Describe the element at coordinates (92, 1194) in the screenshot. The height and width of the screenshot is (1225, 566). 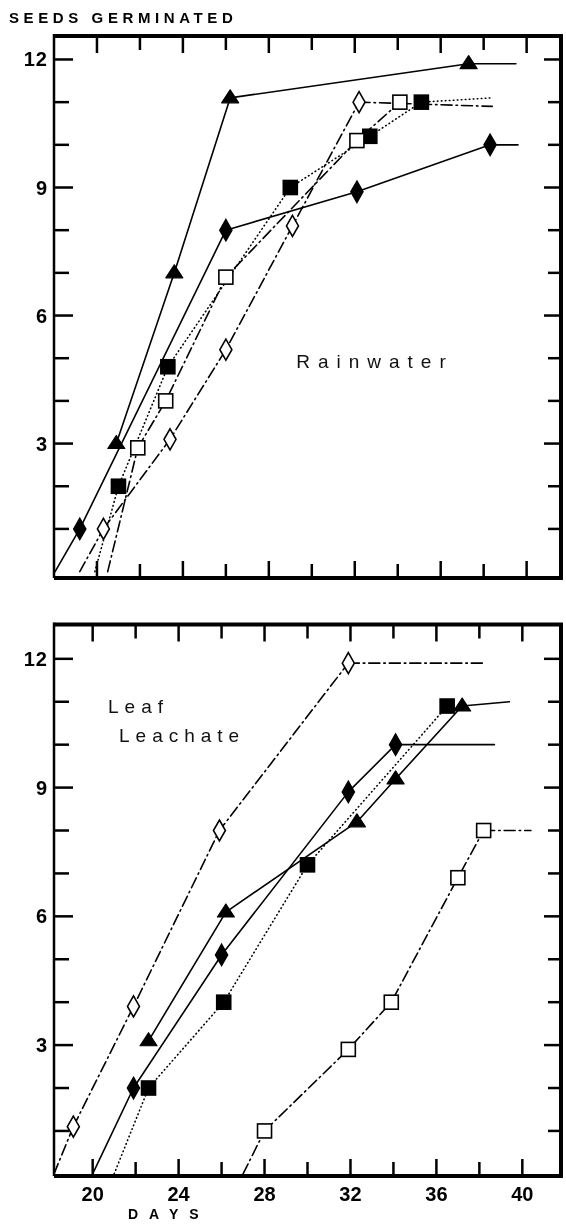
I see `x-tick-label: 20` at that location.